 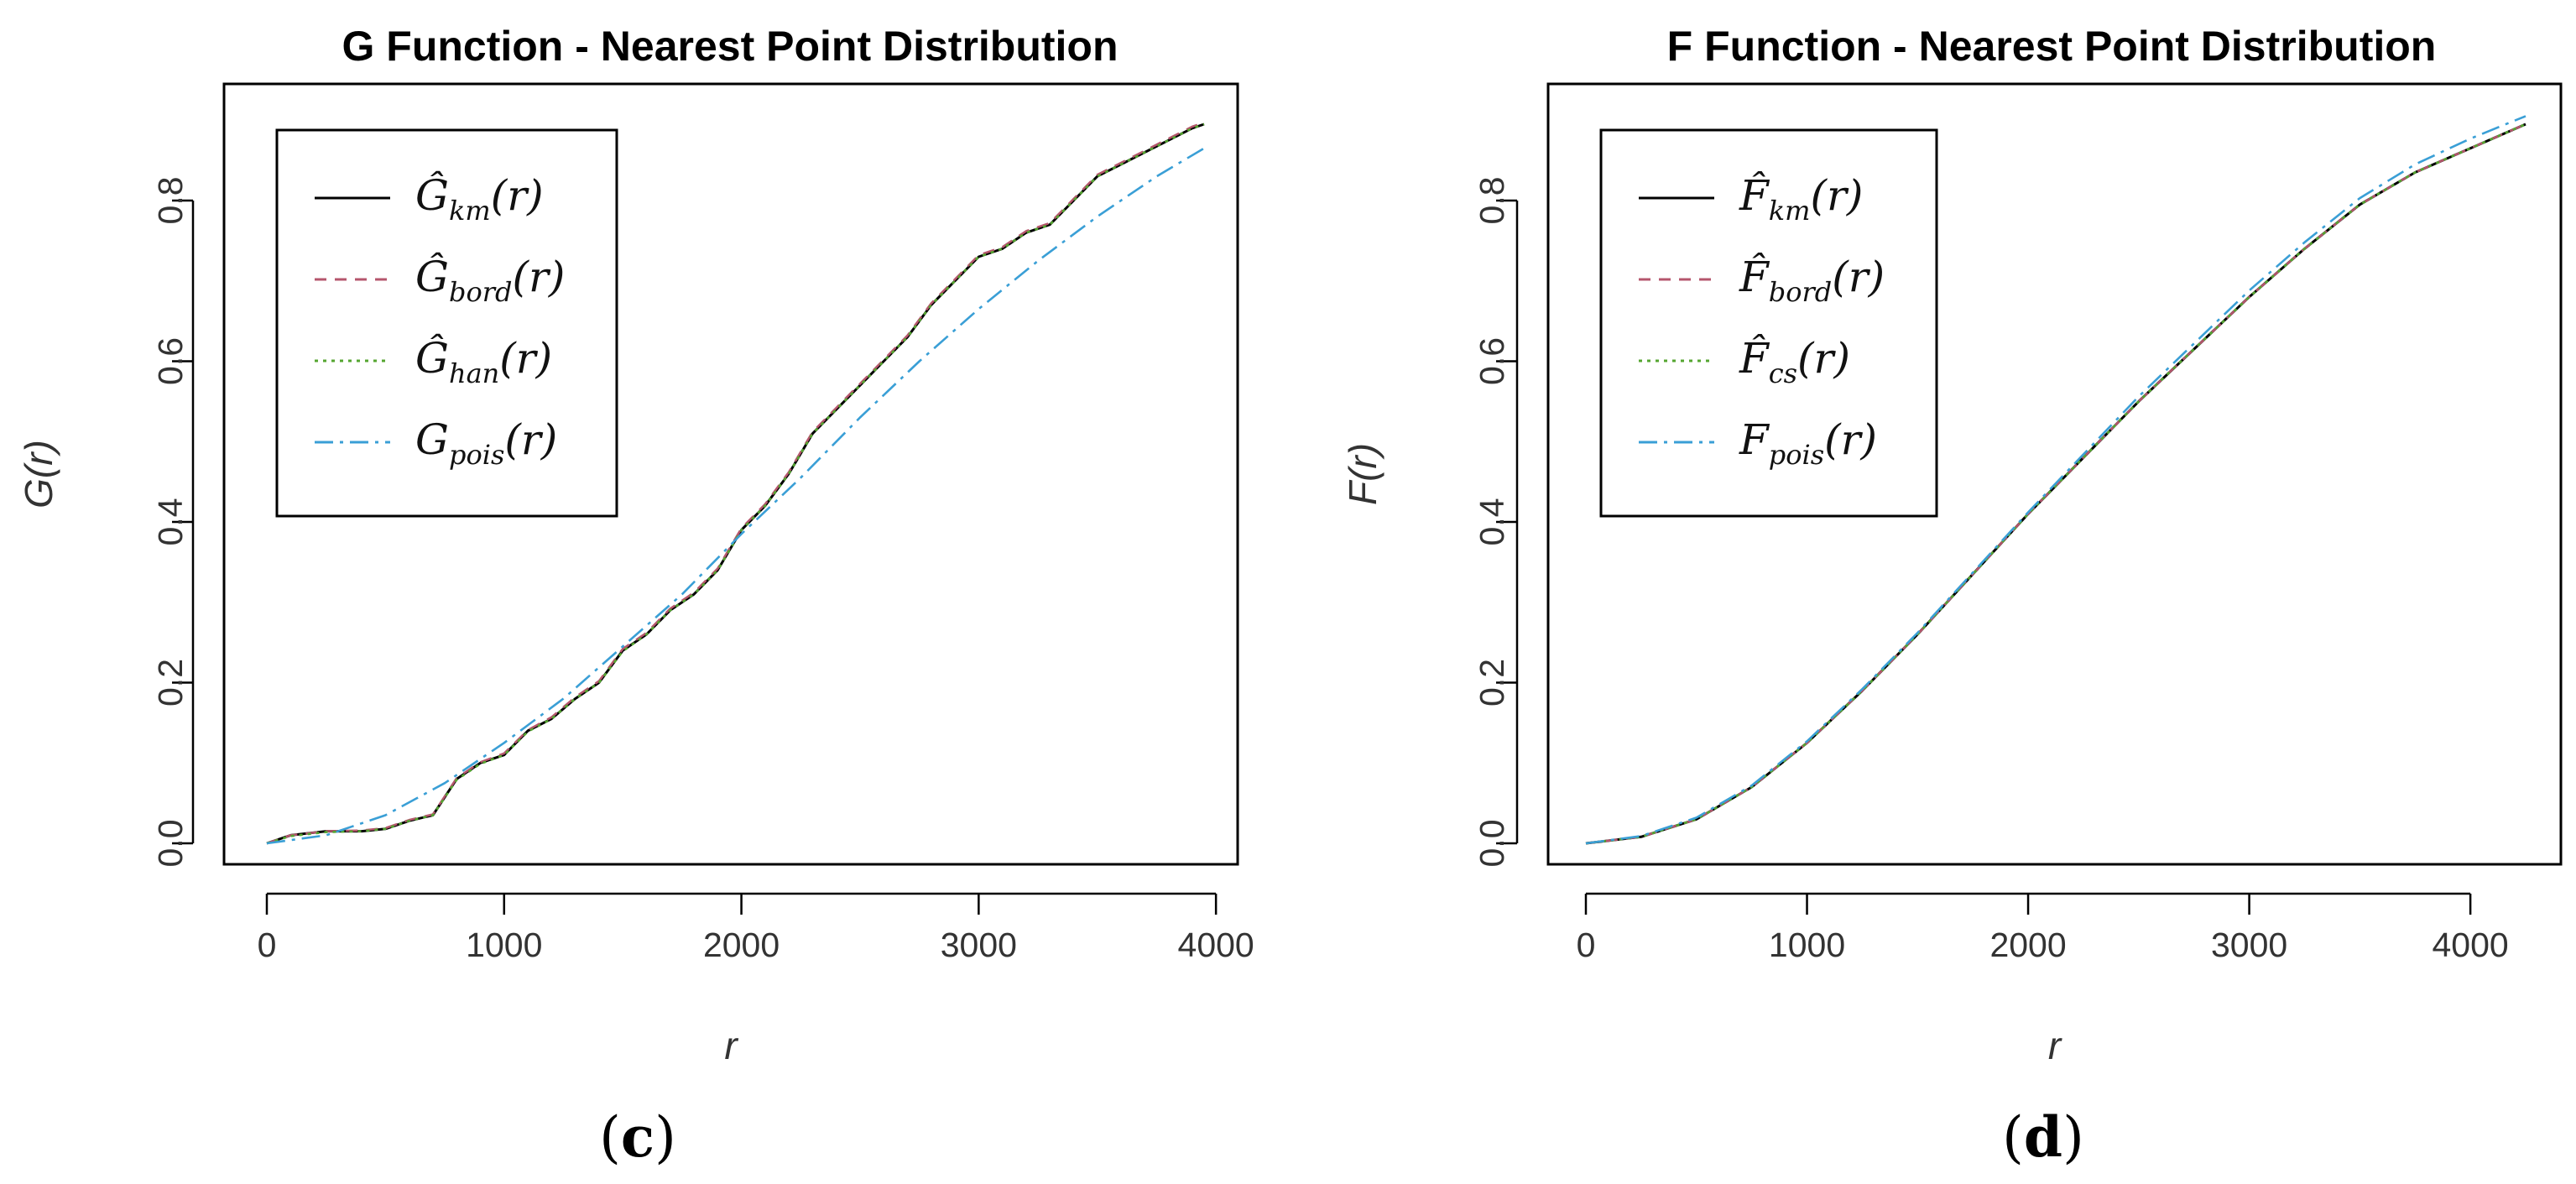 I want to click on panel-caption: (d), so click(x=2043, y=1137).